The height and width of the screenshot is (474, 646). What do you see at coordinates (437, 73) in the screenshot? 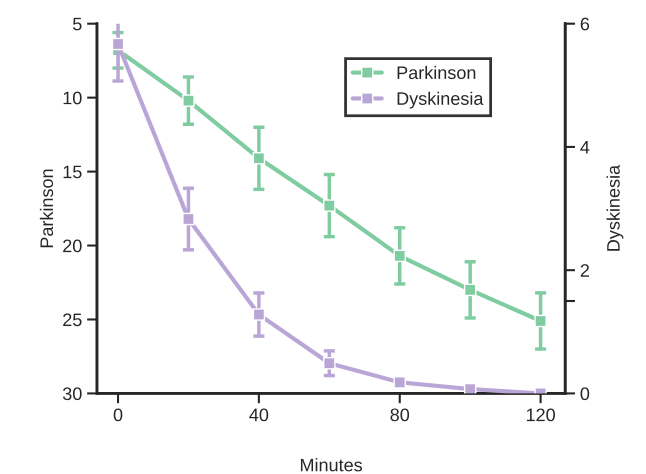
I see `legend-label: Parkinson` at bounding box center [437, 73].